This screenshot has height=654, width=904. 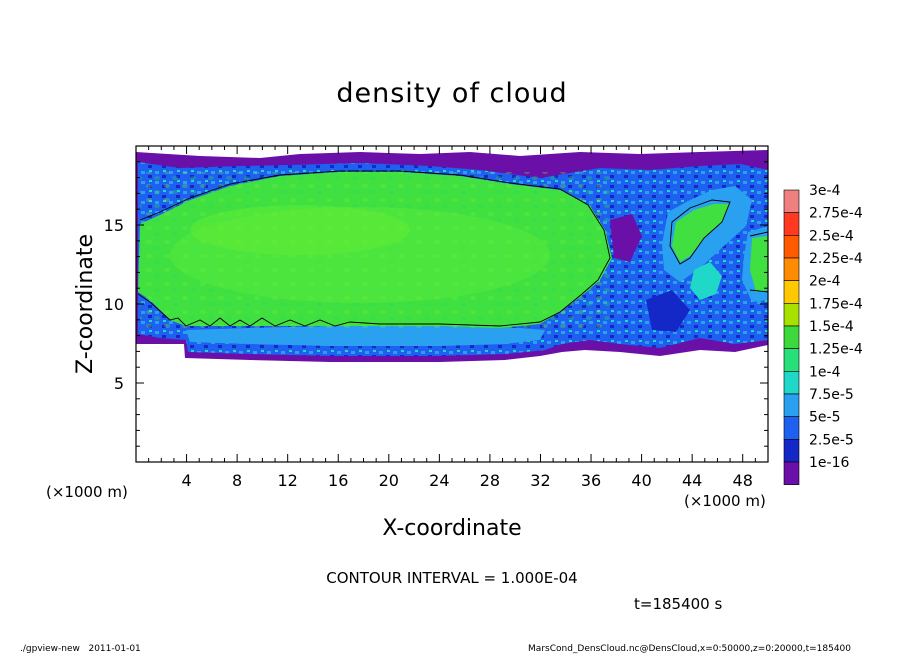 What do you see at coordinates (825, 282) in the screenshot?
I see `colorbar-label: 2e-4` at bounding box center [825, 282].